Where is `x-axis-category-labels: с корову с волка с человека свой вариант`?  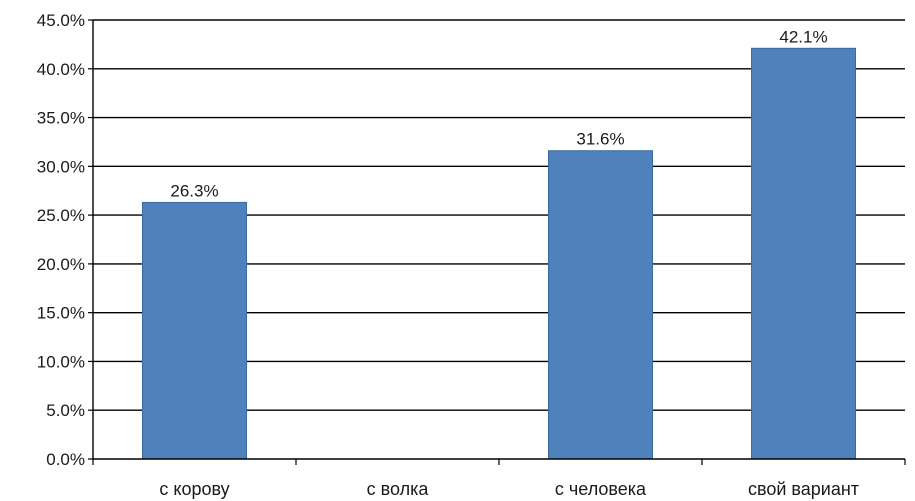
x-axis-category-labels: с корову с волка с человека свой вариант is located at coordinates (509, 489).